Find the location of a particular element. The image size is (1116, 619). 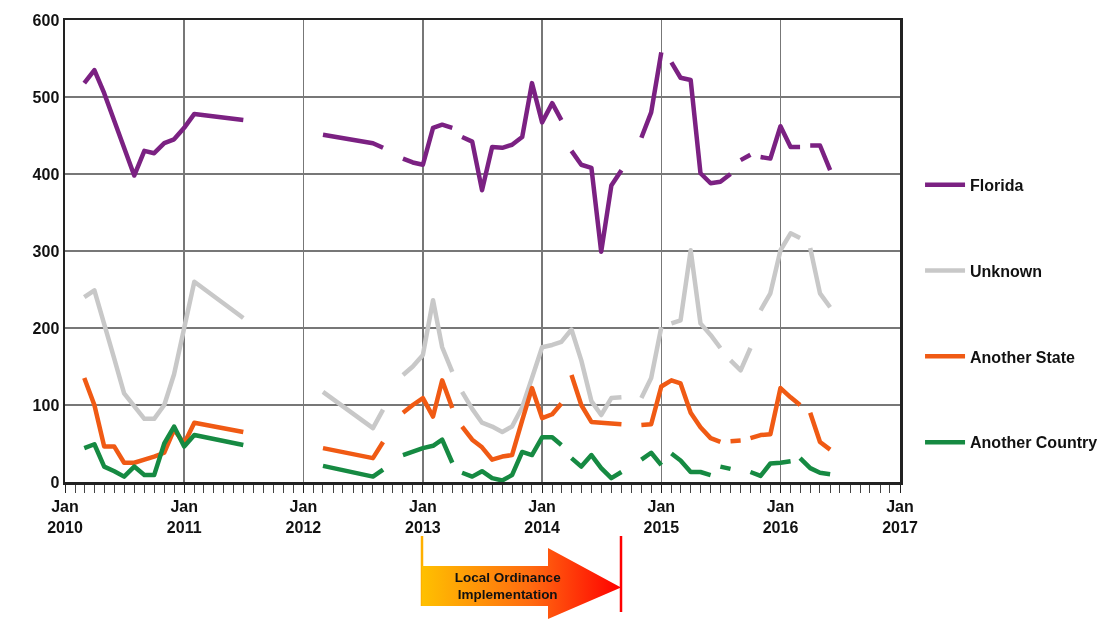

legend-label: Another State is located at coordinates (1023, 357).